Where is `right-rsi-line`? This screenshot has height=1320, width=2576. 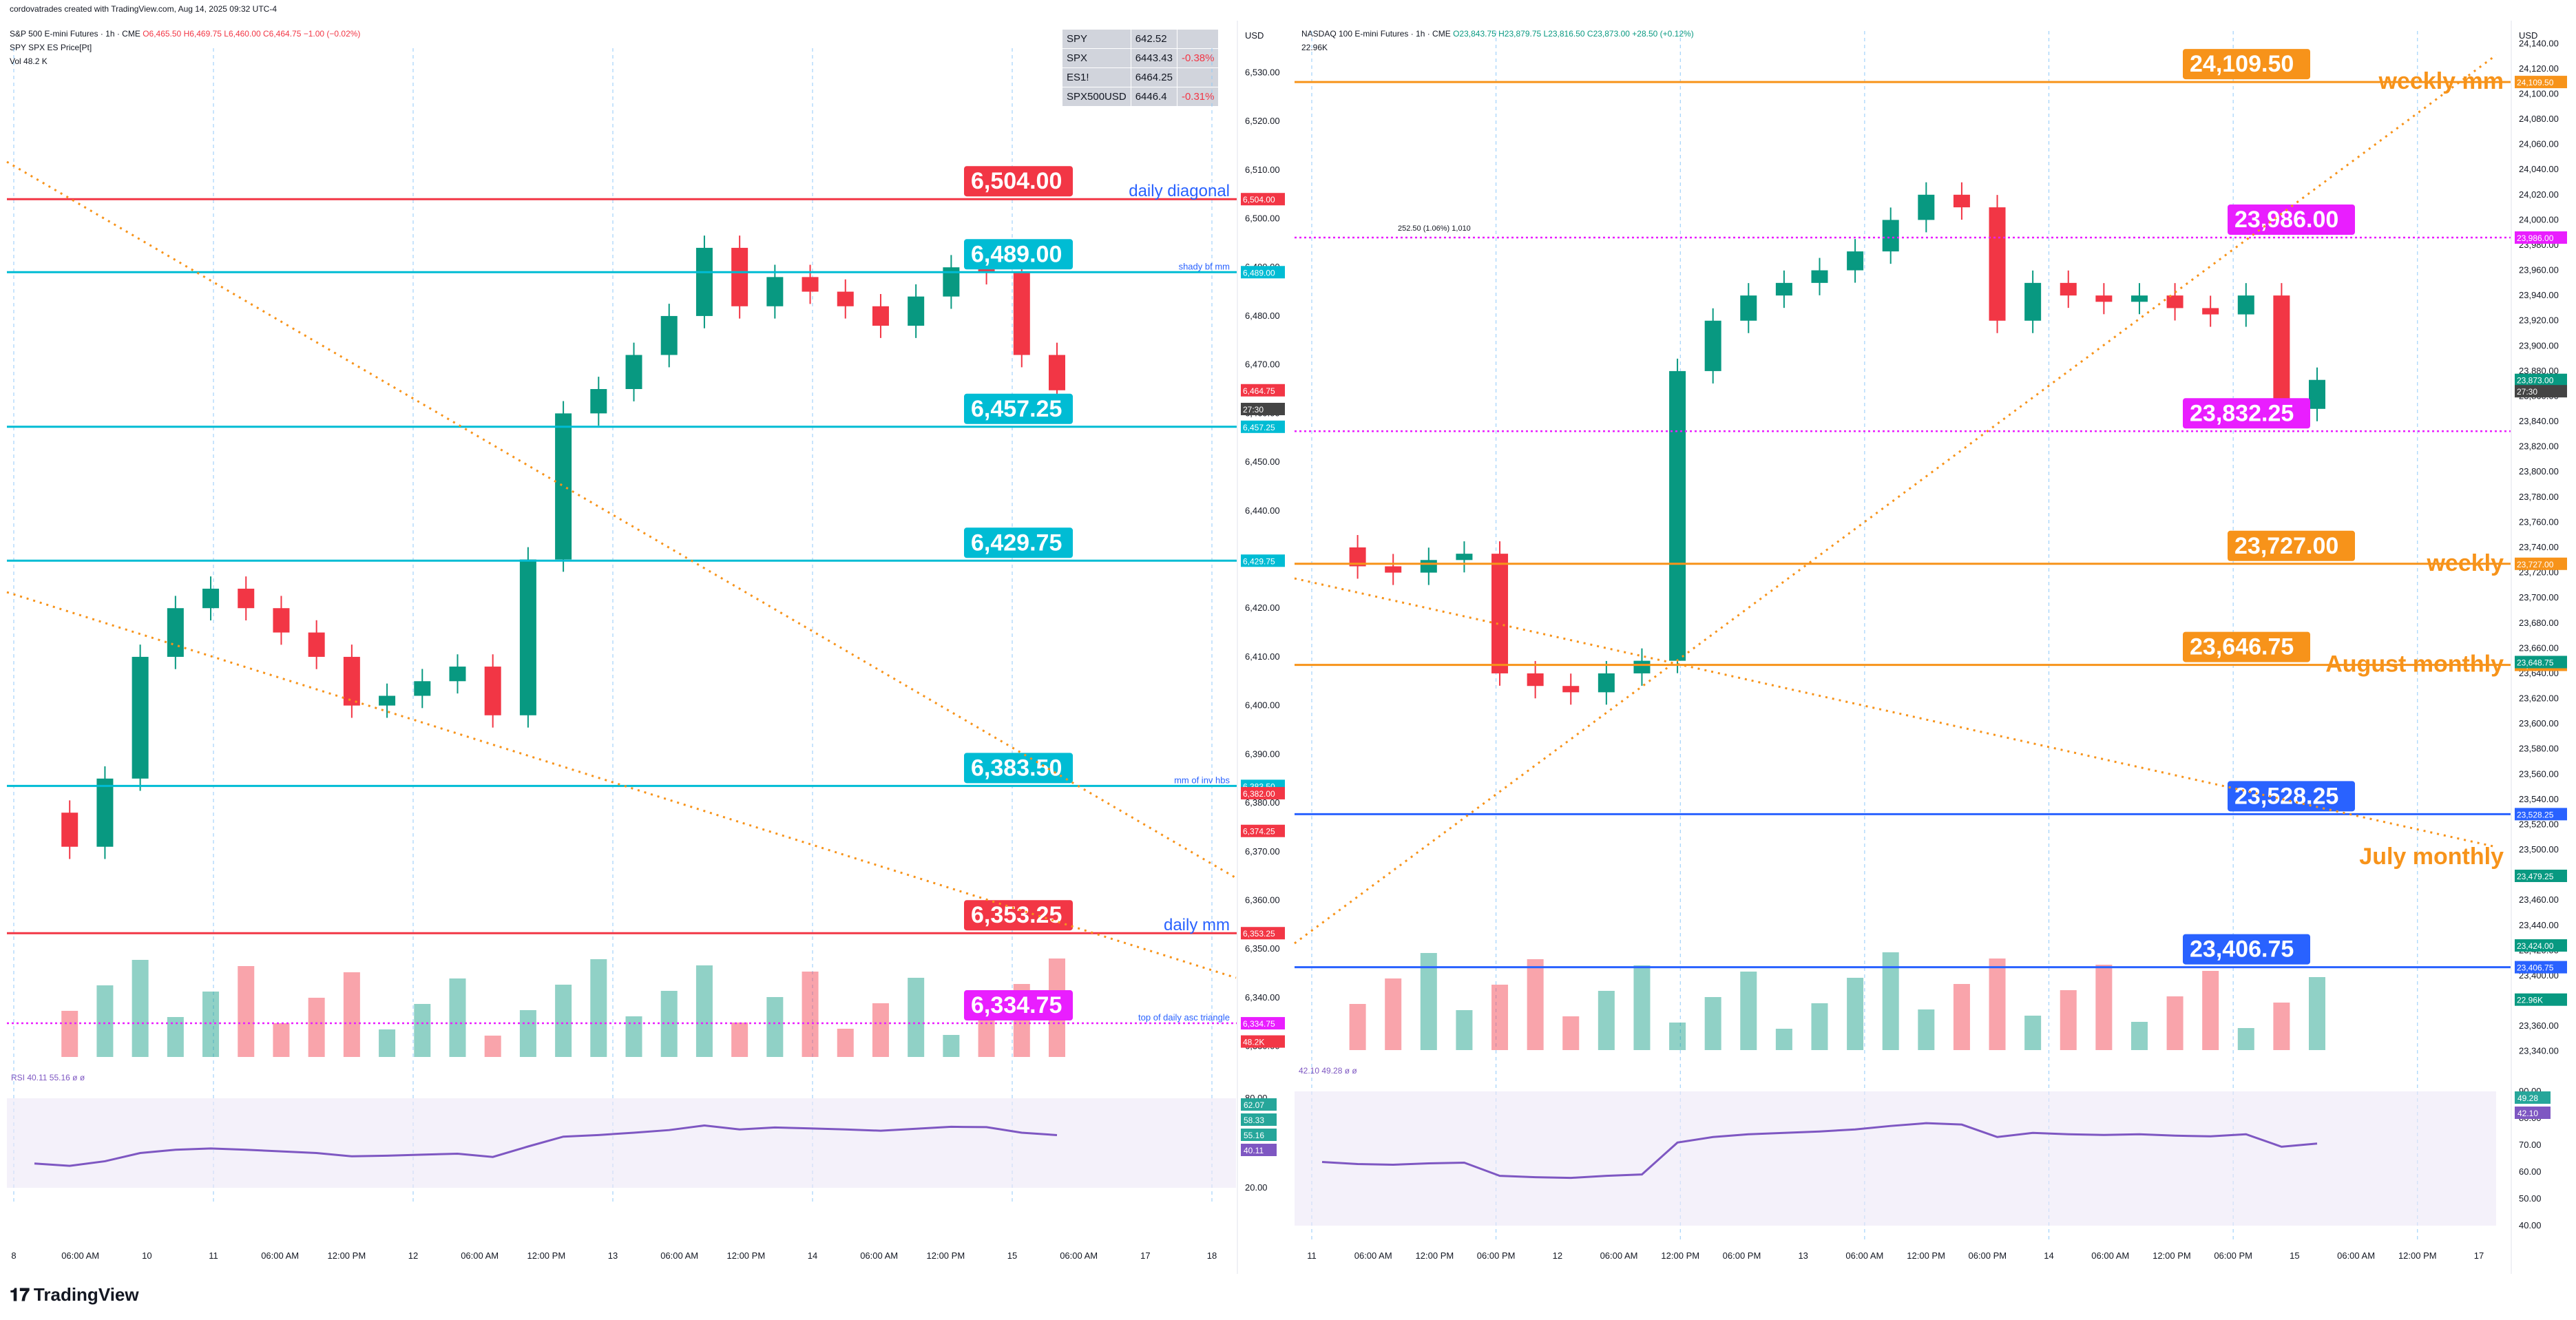 right-rsi-line is located at coordinates (1819, 1151).